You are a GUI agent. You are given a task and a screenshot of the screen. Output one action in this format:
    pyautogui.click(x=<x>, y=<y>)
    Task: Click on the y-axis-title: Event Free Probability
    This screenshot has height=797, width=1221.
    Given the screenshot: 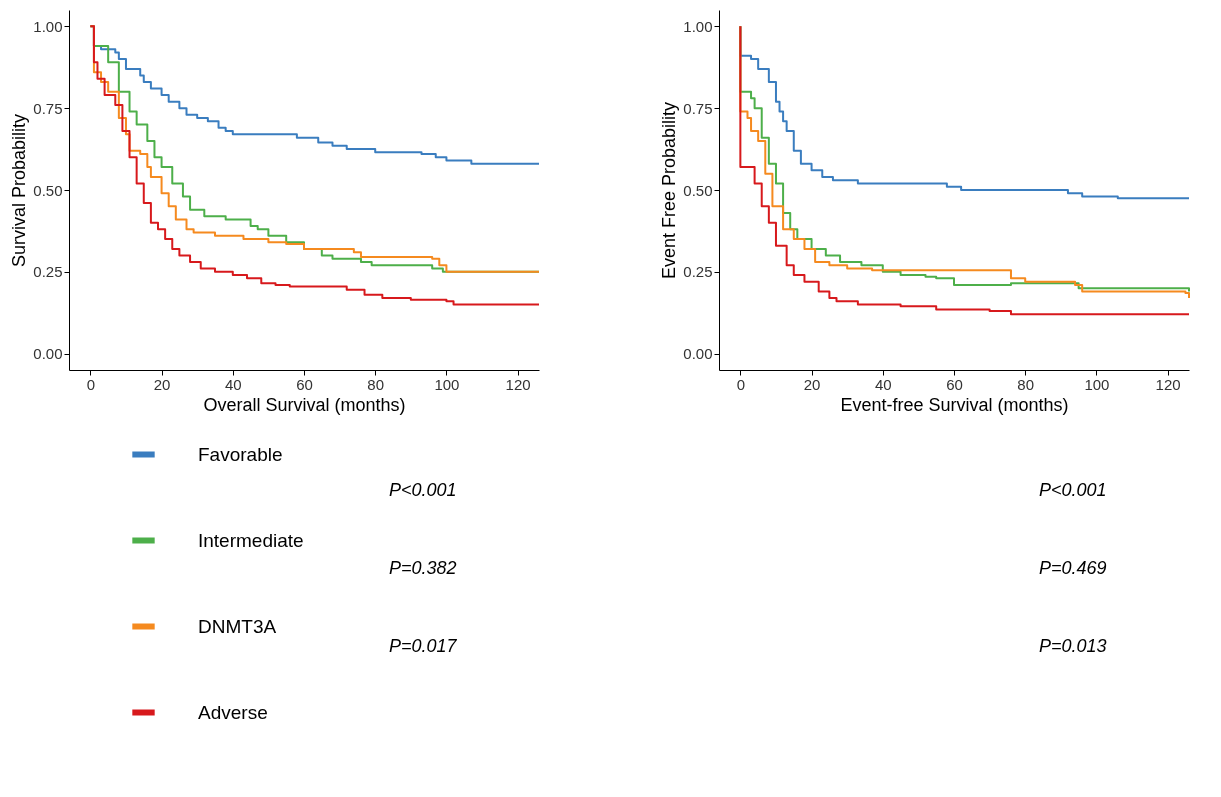 What is the action you would take?
    pyautogui.click(x=669, y=190)
    